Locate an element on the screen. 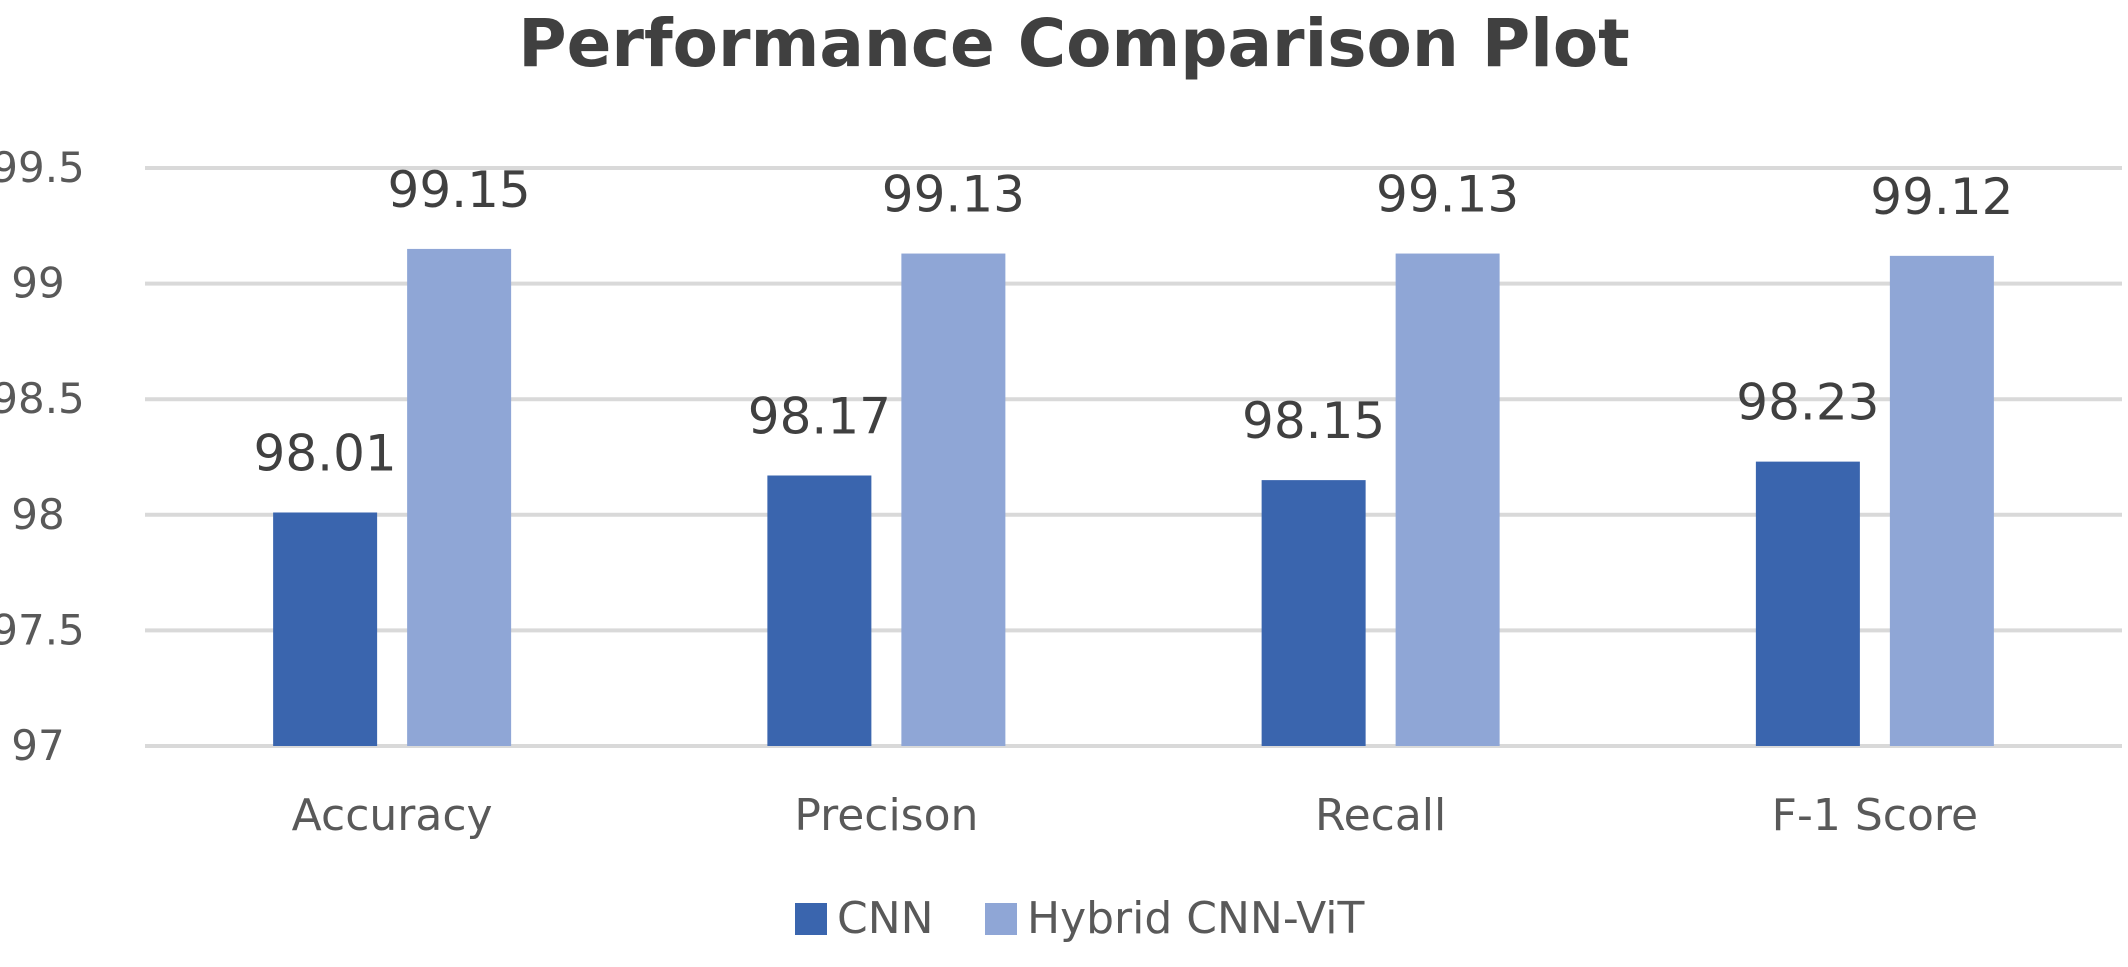  y-tick-label: 97.5 is located at coordinates (42, 629).